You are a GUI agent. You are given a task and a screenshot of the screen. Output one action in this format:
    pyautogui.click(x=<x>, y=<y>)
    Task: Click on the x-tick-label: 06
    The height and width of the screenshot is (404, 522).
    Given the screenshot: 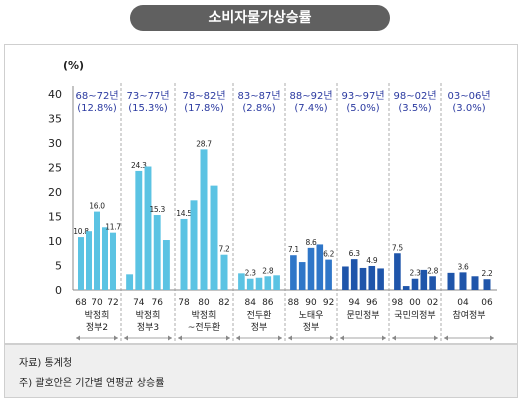 What is the action you would take?
    pyautogui.click(x=487, y=303)
    